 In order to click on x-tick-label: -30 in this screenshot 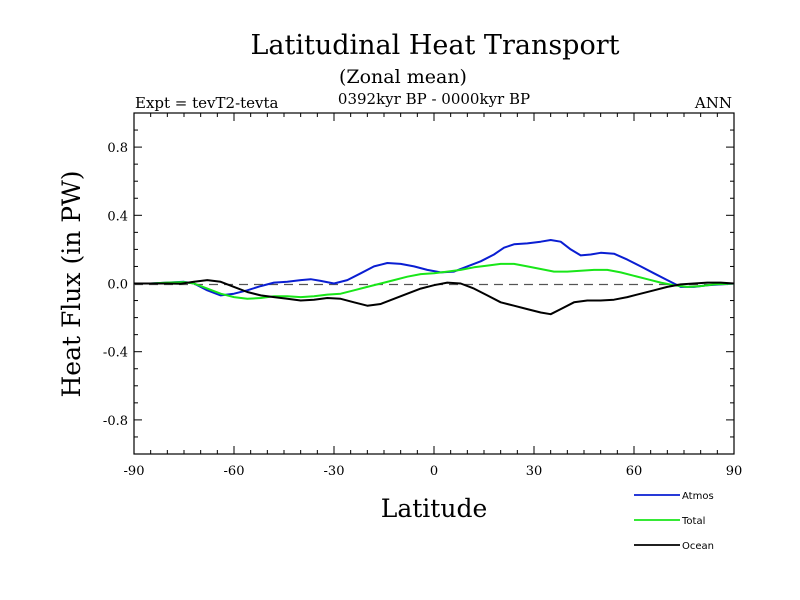, I will do `click(334, 471)`.